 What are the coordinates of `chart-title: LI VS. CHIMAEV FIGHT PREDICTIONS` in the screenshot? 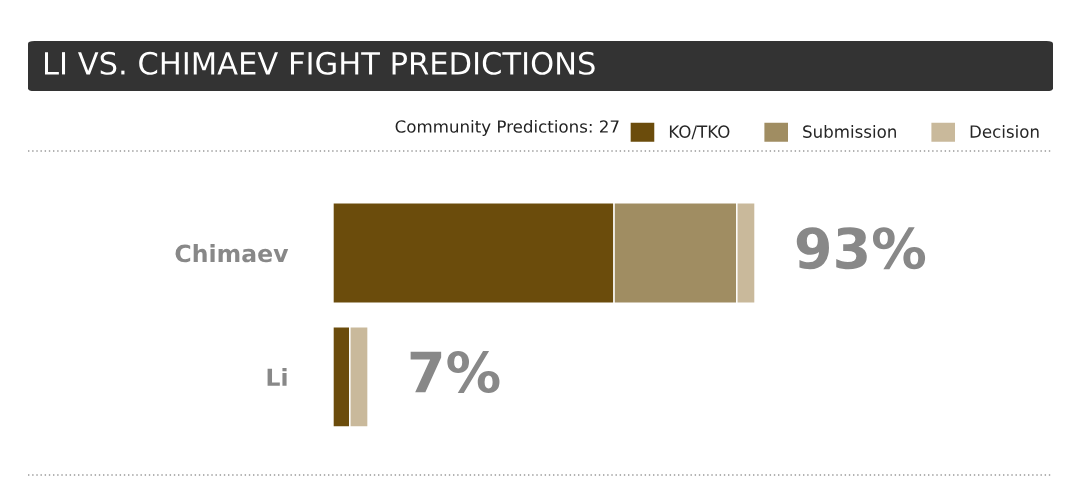 It's located at (320, 63).